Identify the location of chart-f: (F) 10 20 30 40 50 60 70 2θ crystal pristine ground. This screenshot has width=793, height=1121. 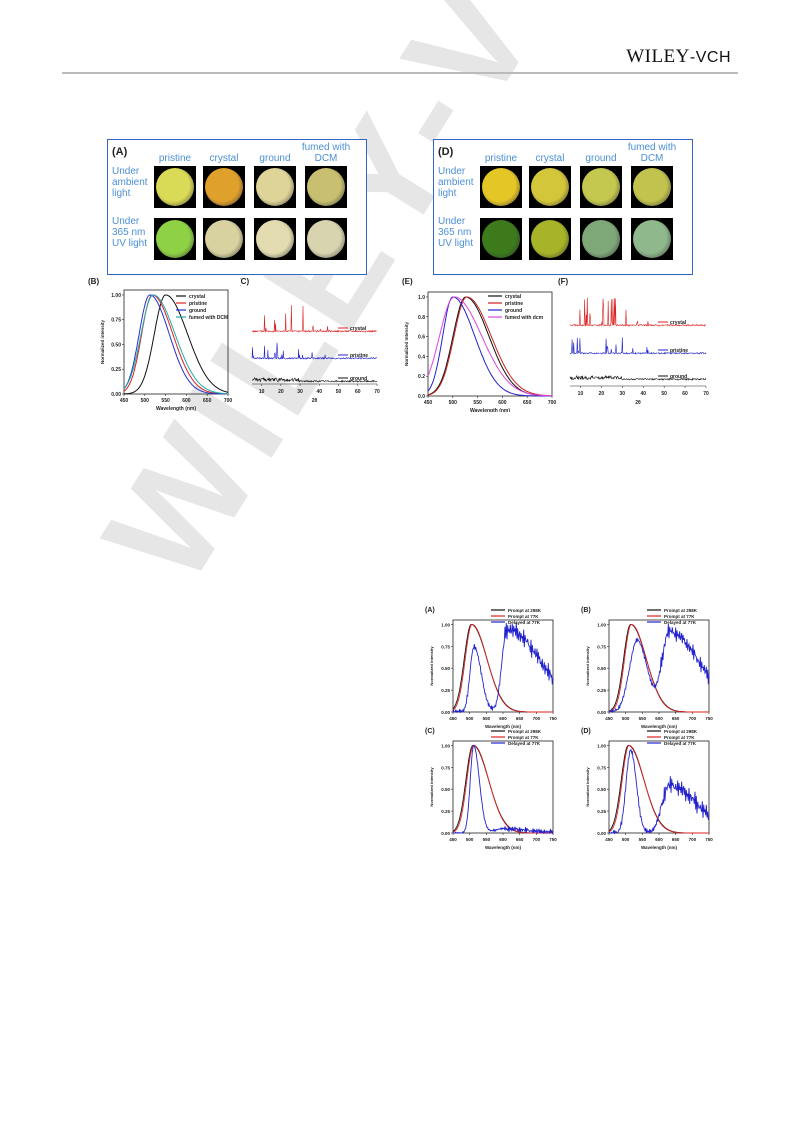
(633, 341).